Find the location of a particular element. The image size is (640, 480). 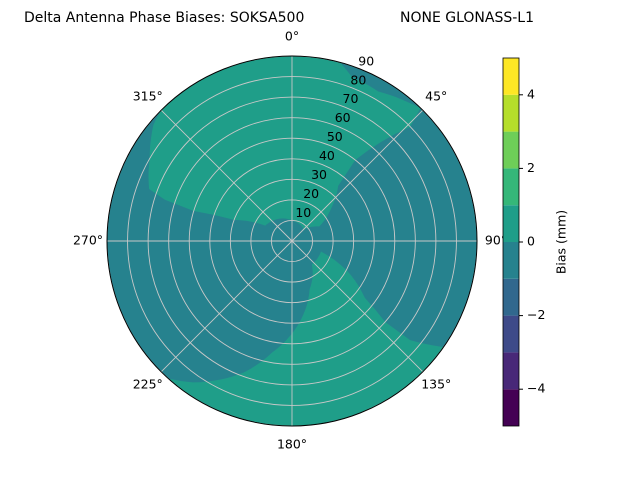

colorbar-tick-label: 4 is located at coordinates (531, 93).